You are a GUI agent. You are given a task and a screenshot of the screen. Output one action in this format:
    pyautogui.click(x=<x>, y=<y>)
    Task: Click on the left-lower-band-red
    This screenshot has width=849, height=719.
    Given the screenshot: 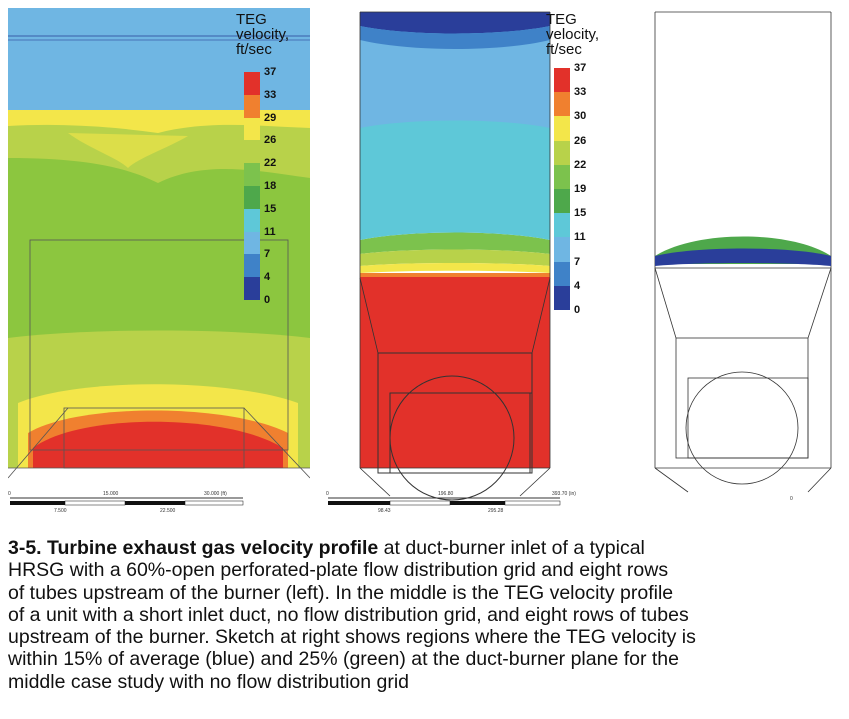 What is the action you would take?
    pyautogui.click(x=158, y=444)
    